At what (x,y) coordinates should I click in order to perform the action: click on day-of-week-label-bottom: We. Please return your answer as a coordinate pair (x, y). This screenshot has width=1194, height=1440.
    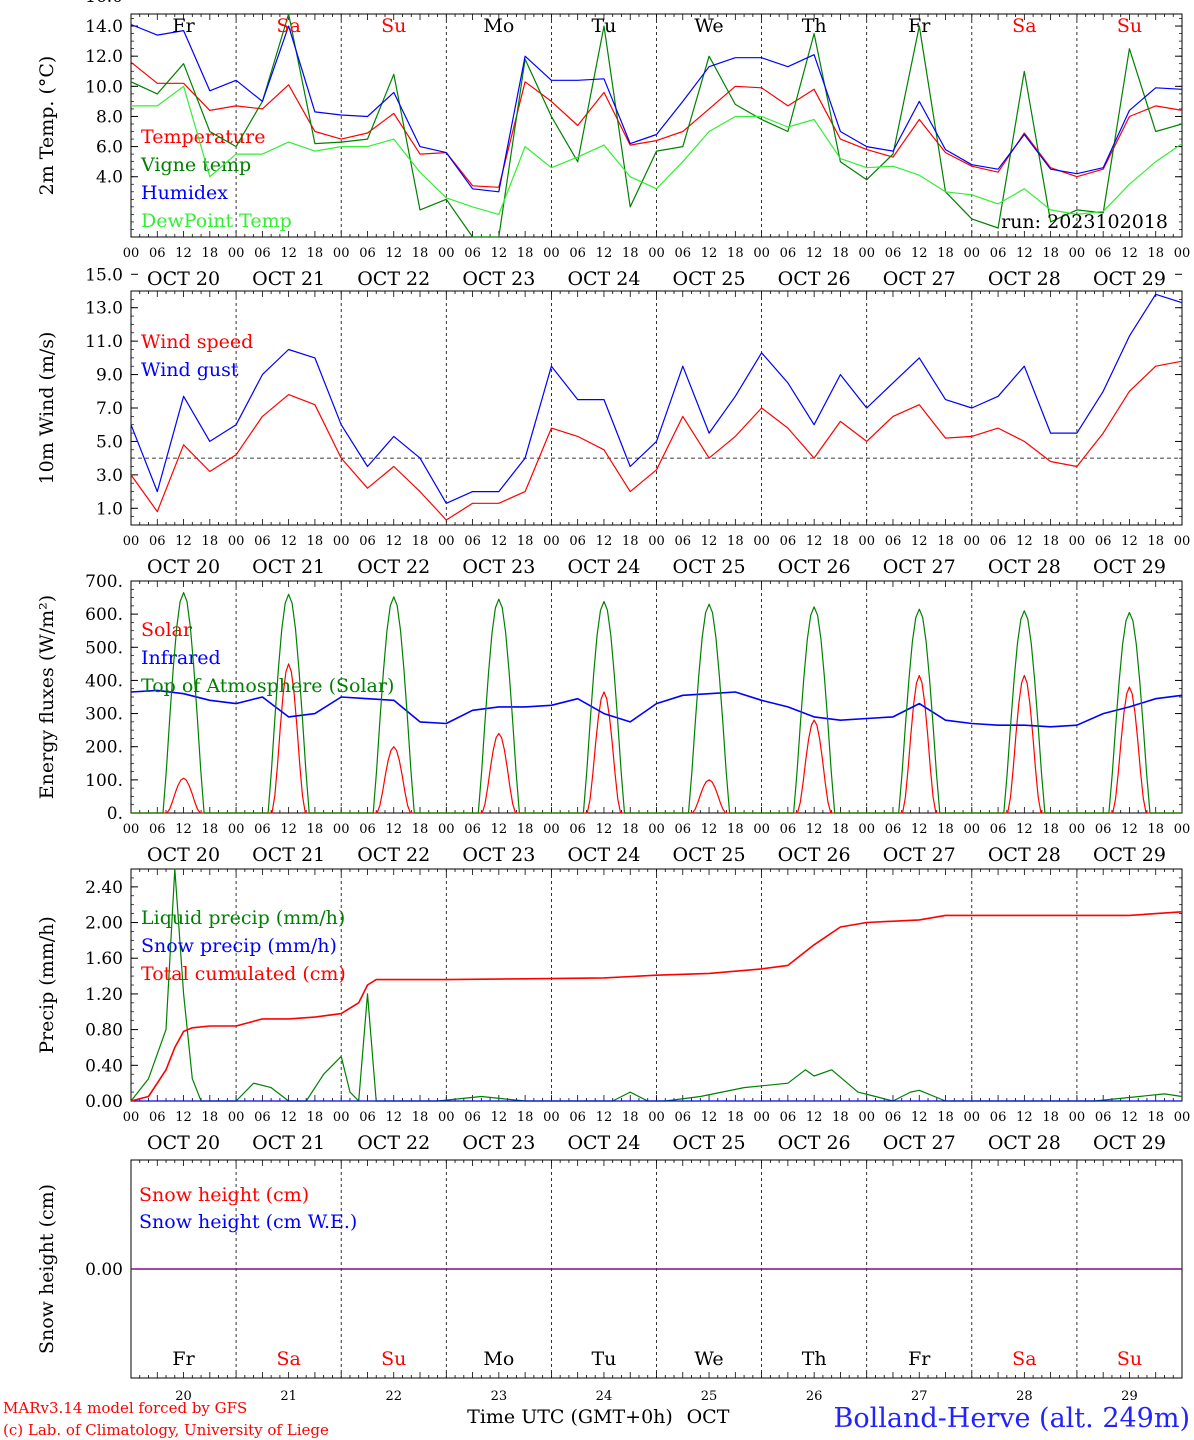
    Looking at the image, I should click on (708, 1359).